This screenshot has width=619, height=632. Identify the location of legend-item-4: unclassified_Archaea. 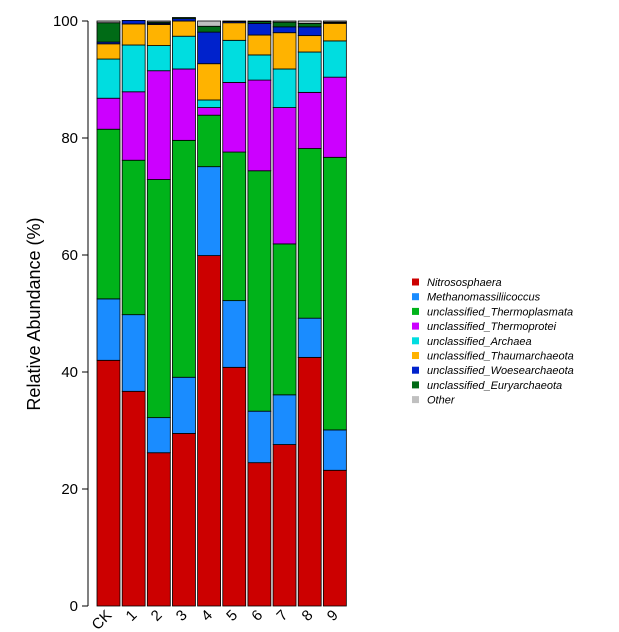
(472, 342).